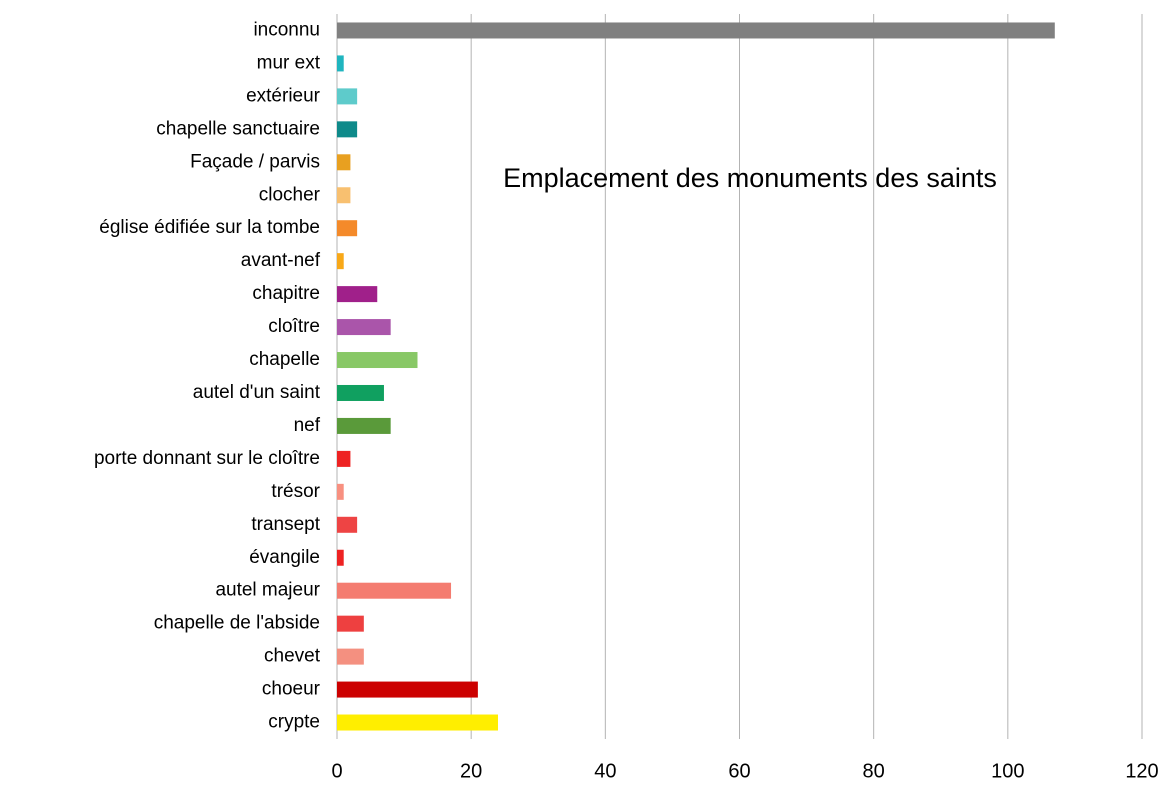 Image resolution: width=1166 pixels, height=789 pixels. I want to click on y-tick-label: nef, so click(307, 425).